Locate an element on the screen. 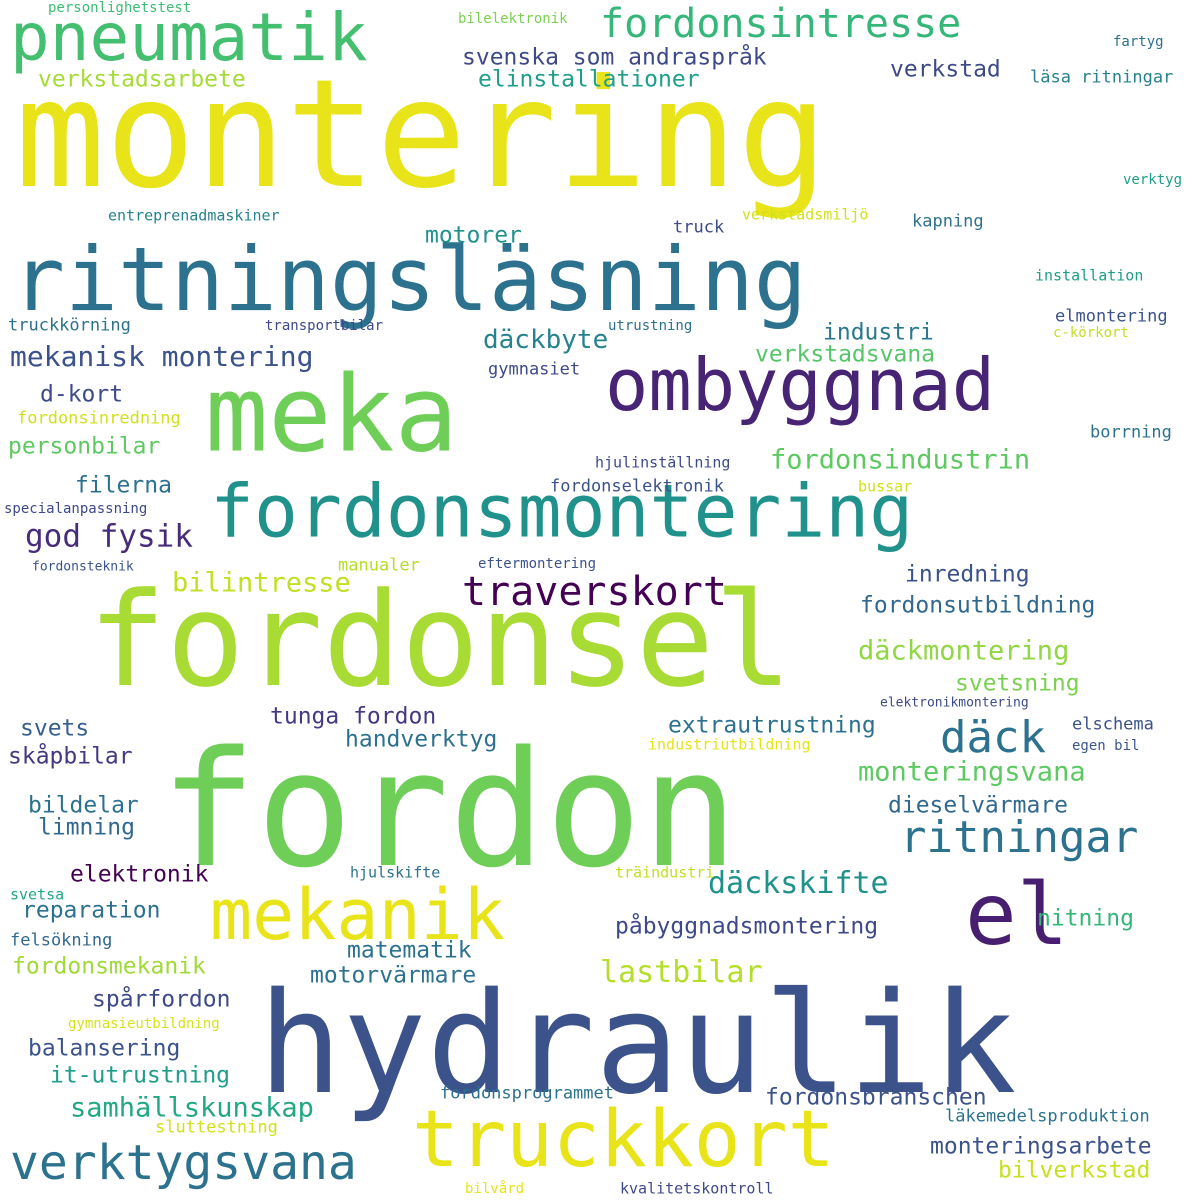 The image size is (1200, 1200). word-industriutbildning: industriutbildning is located at coordinates (729, 744).